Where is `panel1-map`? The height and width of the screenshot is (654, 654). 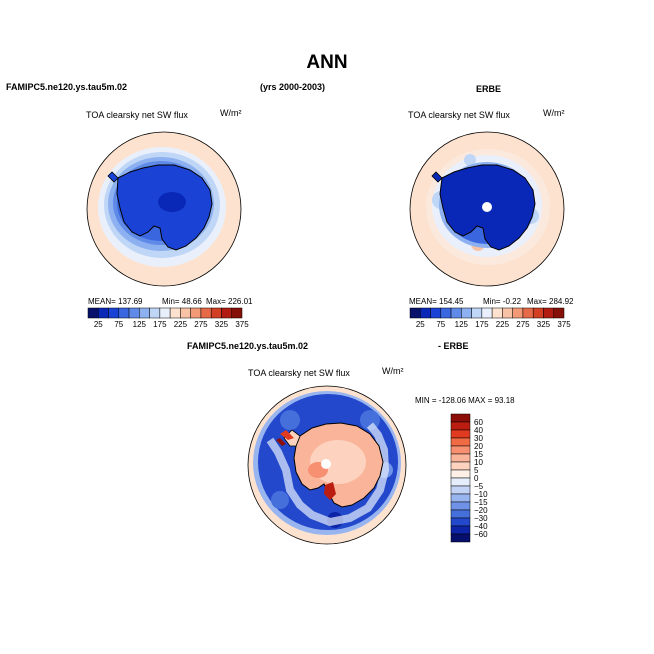
panel1-map is located at coordinates (164, 209).